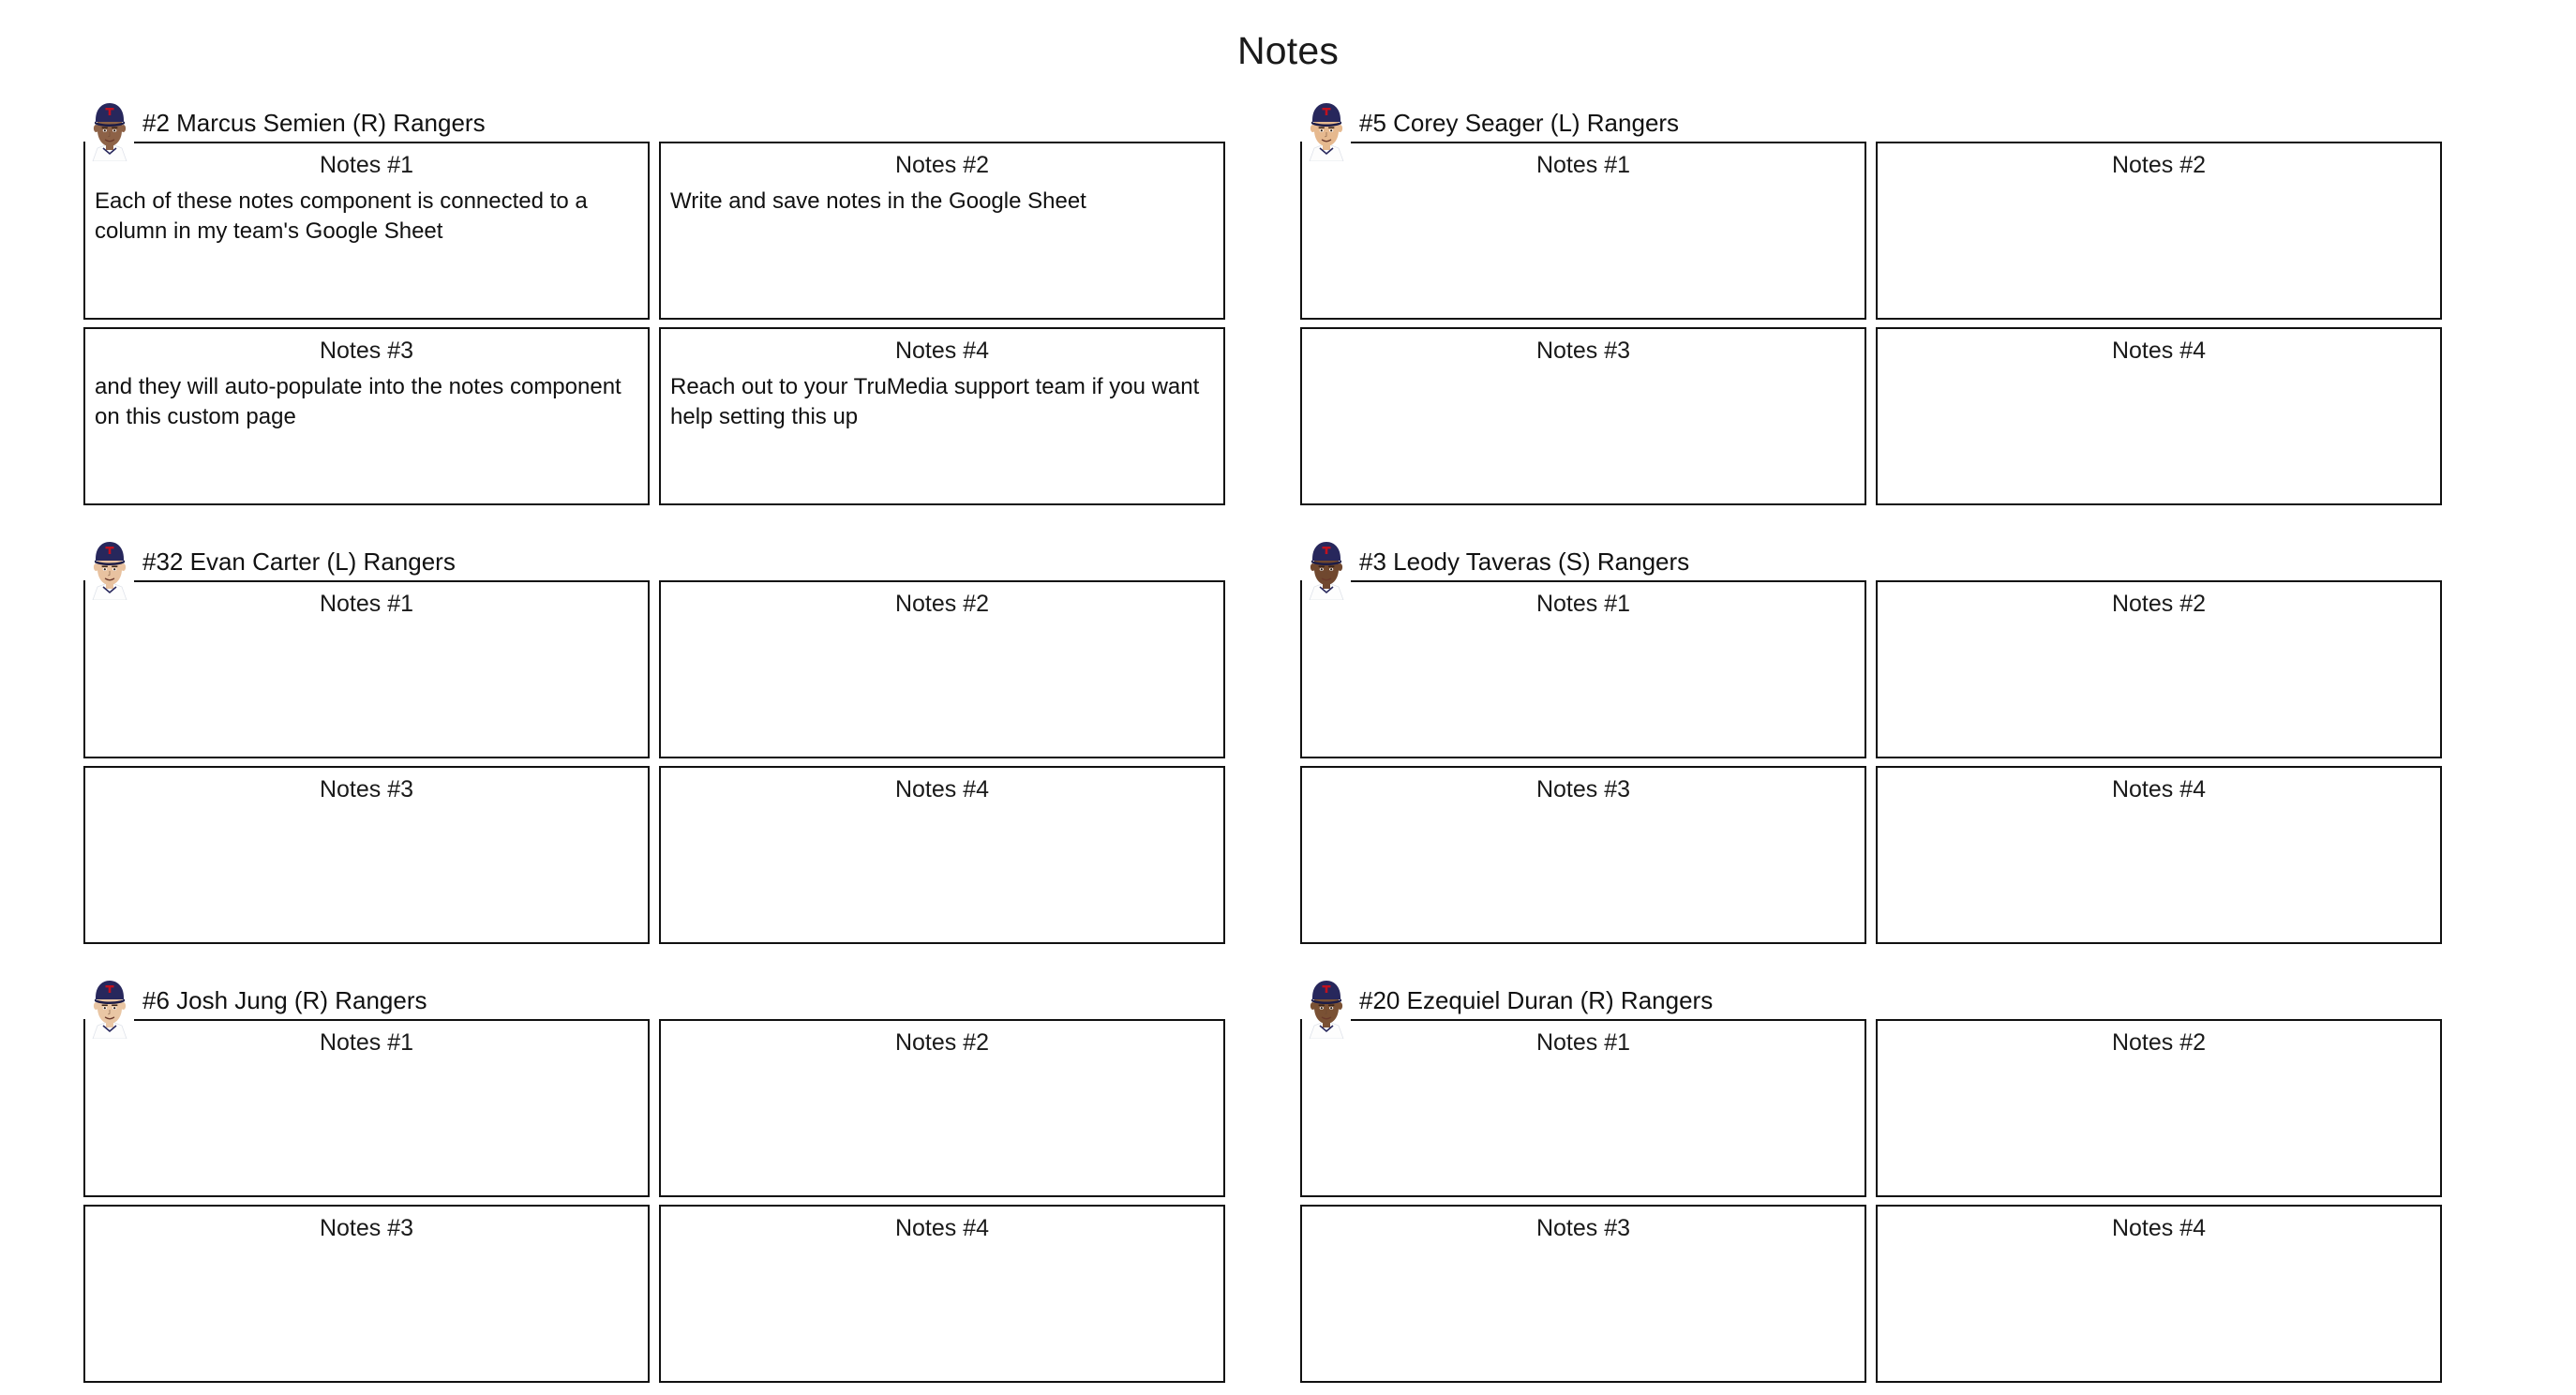 This screenshot has height=1395, width=2576. What do you see at coordinates (665, 569) in the screenshot?
I see `player-header: #32 Evan Carter (L) Rangers` at bounding box center [665, 569].